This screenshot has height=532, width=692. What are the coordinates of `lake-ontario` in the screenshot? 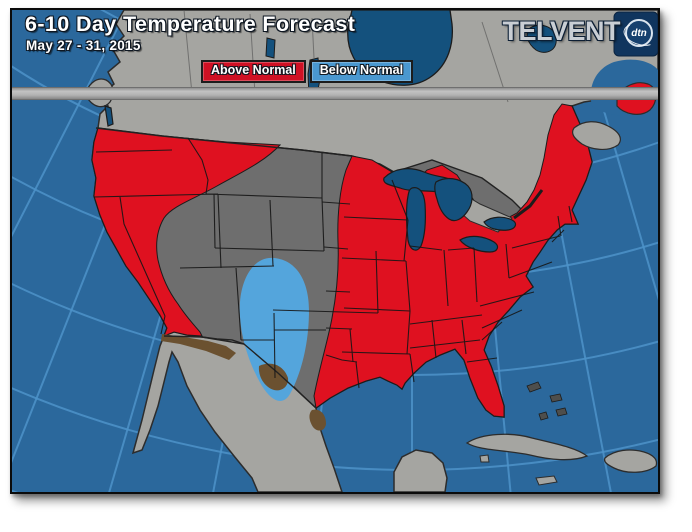 It's located at (500, 223).